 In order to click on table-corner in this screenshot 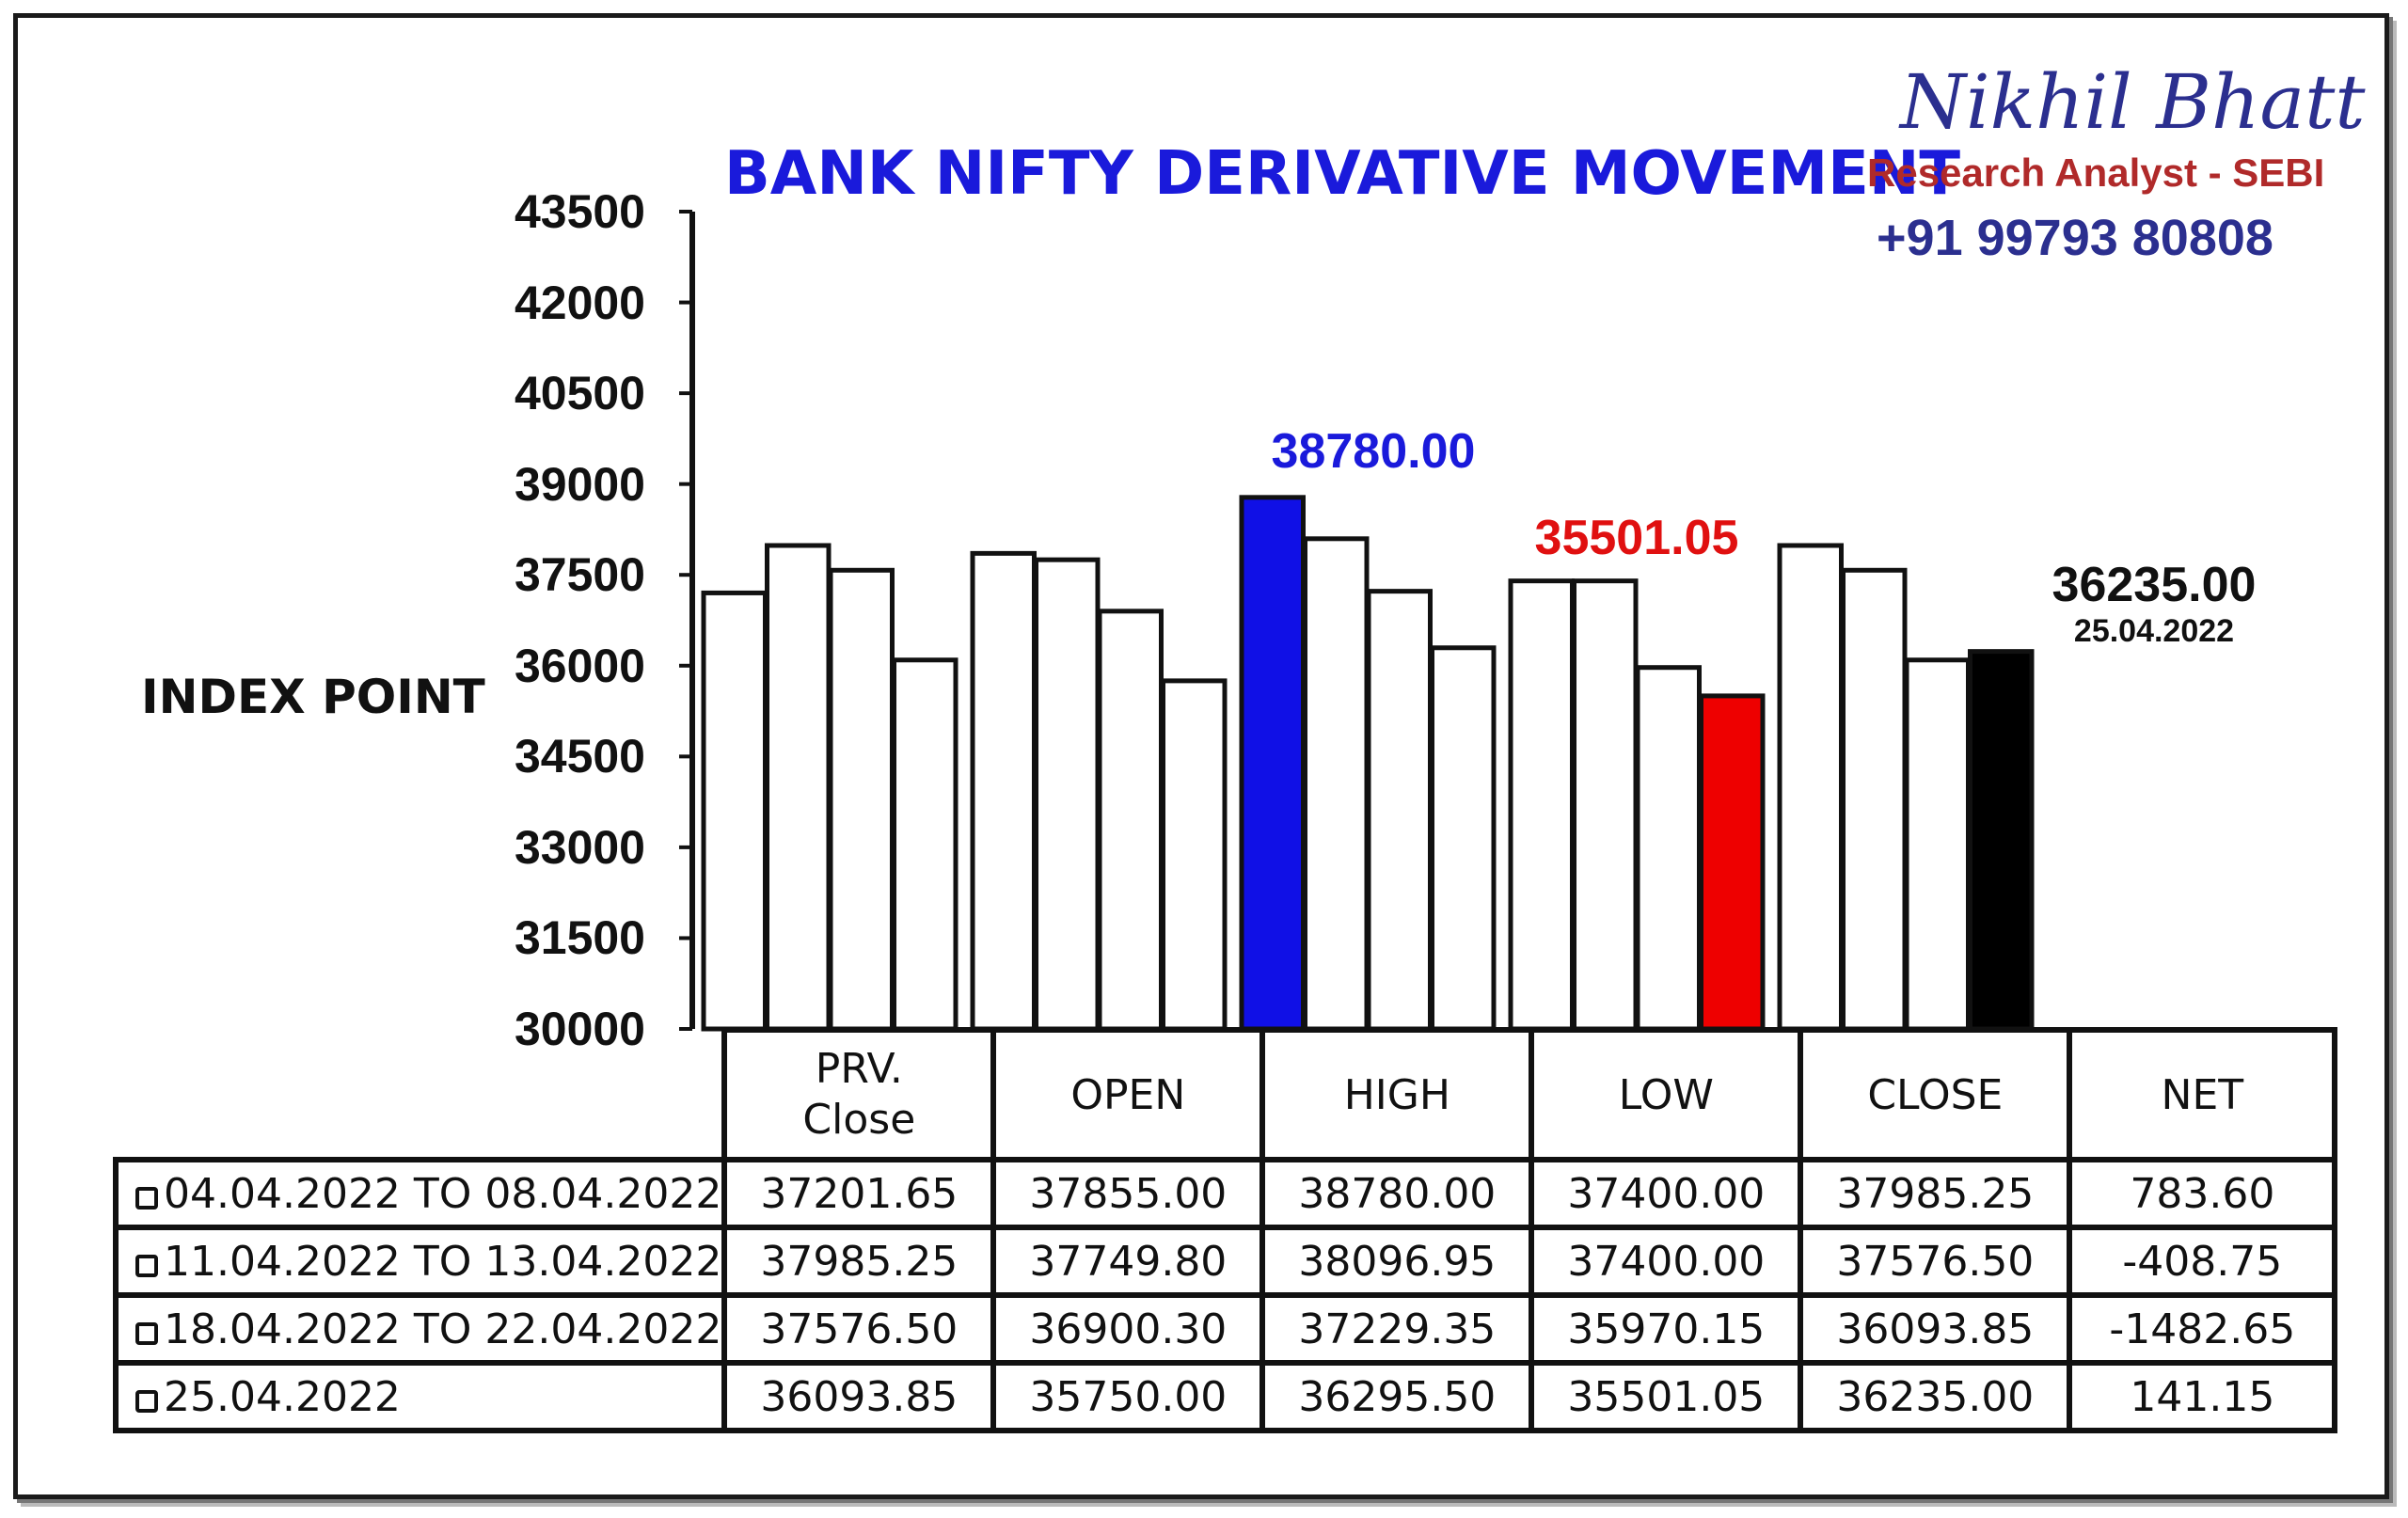, I will do `click(422, 1096)`.